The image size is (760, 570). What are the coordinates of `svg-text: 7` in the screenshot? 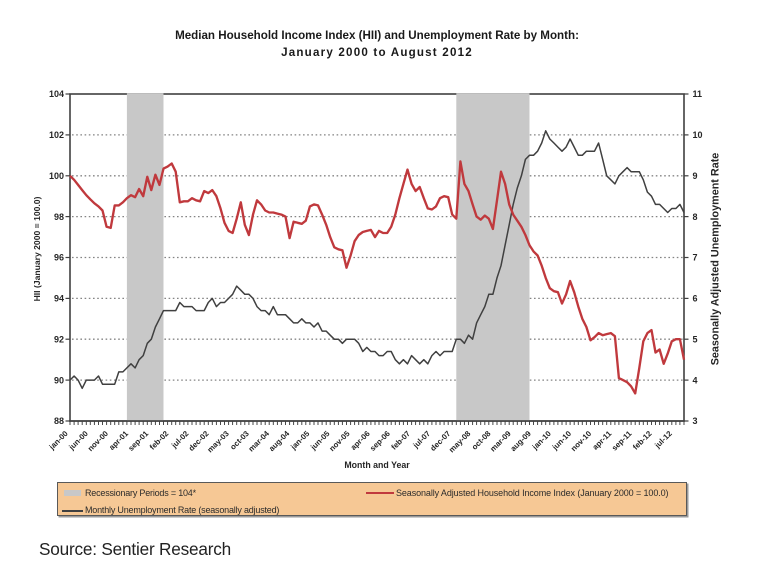 It's located at (695, 258).